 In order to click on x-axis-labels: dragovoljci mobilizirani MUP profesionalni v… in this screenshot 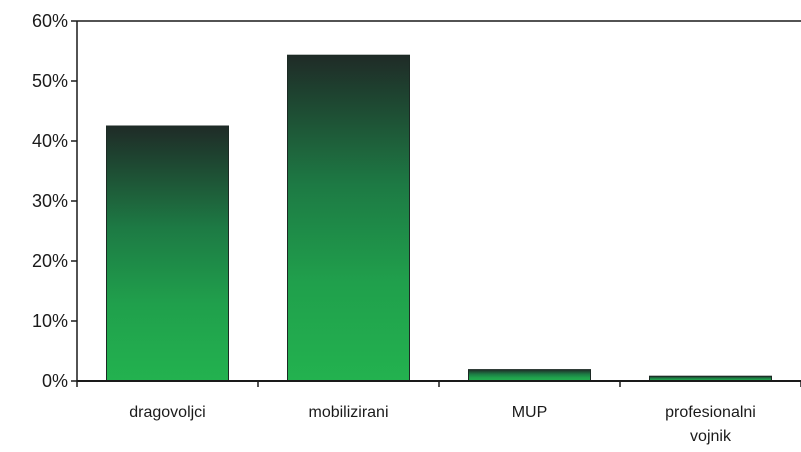, I will do `click(442, 424)`.